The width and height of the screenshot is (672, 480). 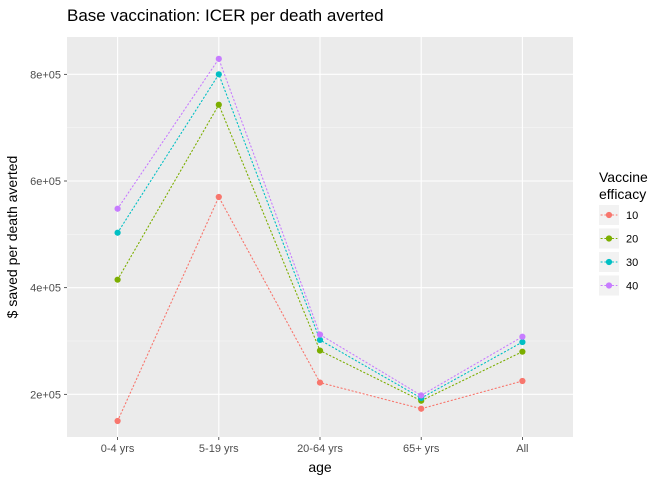 What do you see at coordinates (421, 449) in the screenshot?
I see `x-tick-label: 65+ yrs` at bounding box center [421, 449].